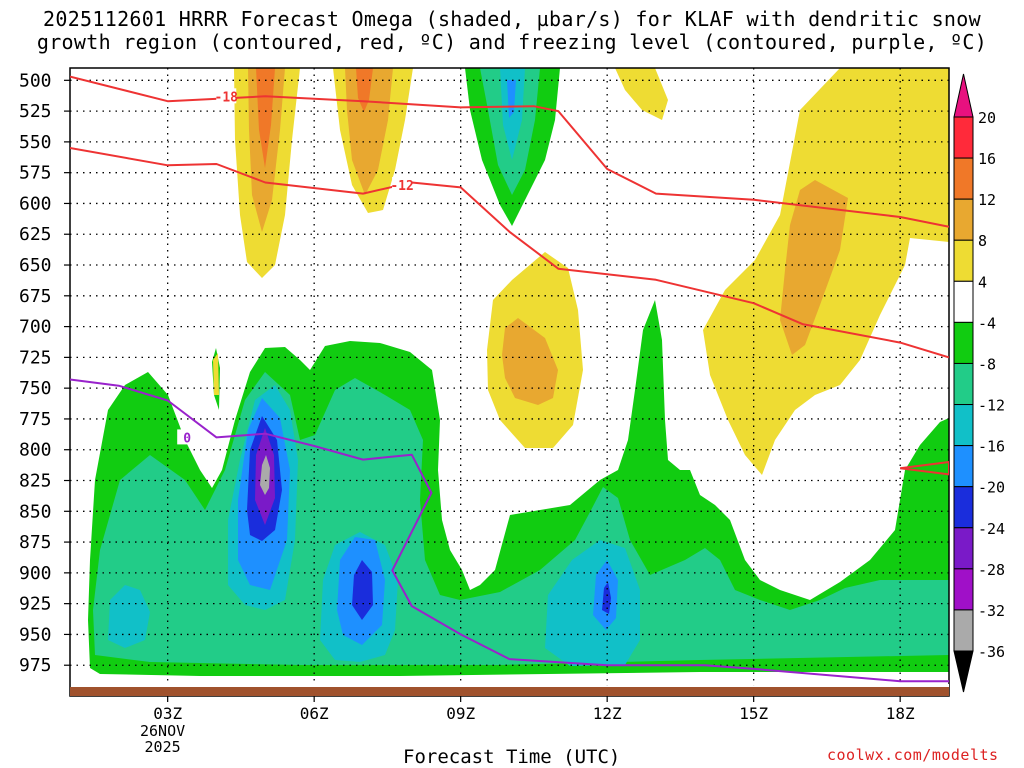 This screenshot has width=1024, height=768. I want to click on init-date-day: 26NOV, so click(163, 731).